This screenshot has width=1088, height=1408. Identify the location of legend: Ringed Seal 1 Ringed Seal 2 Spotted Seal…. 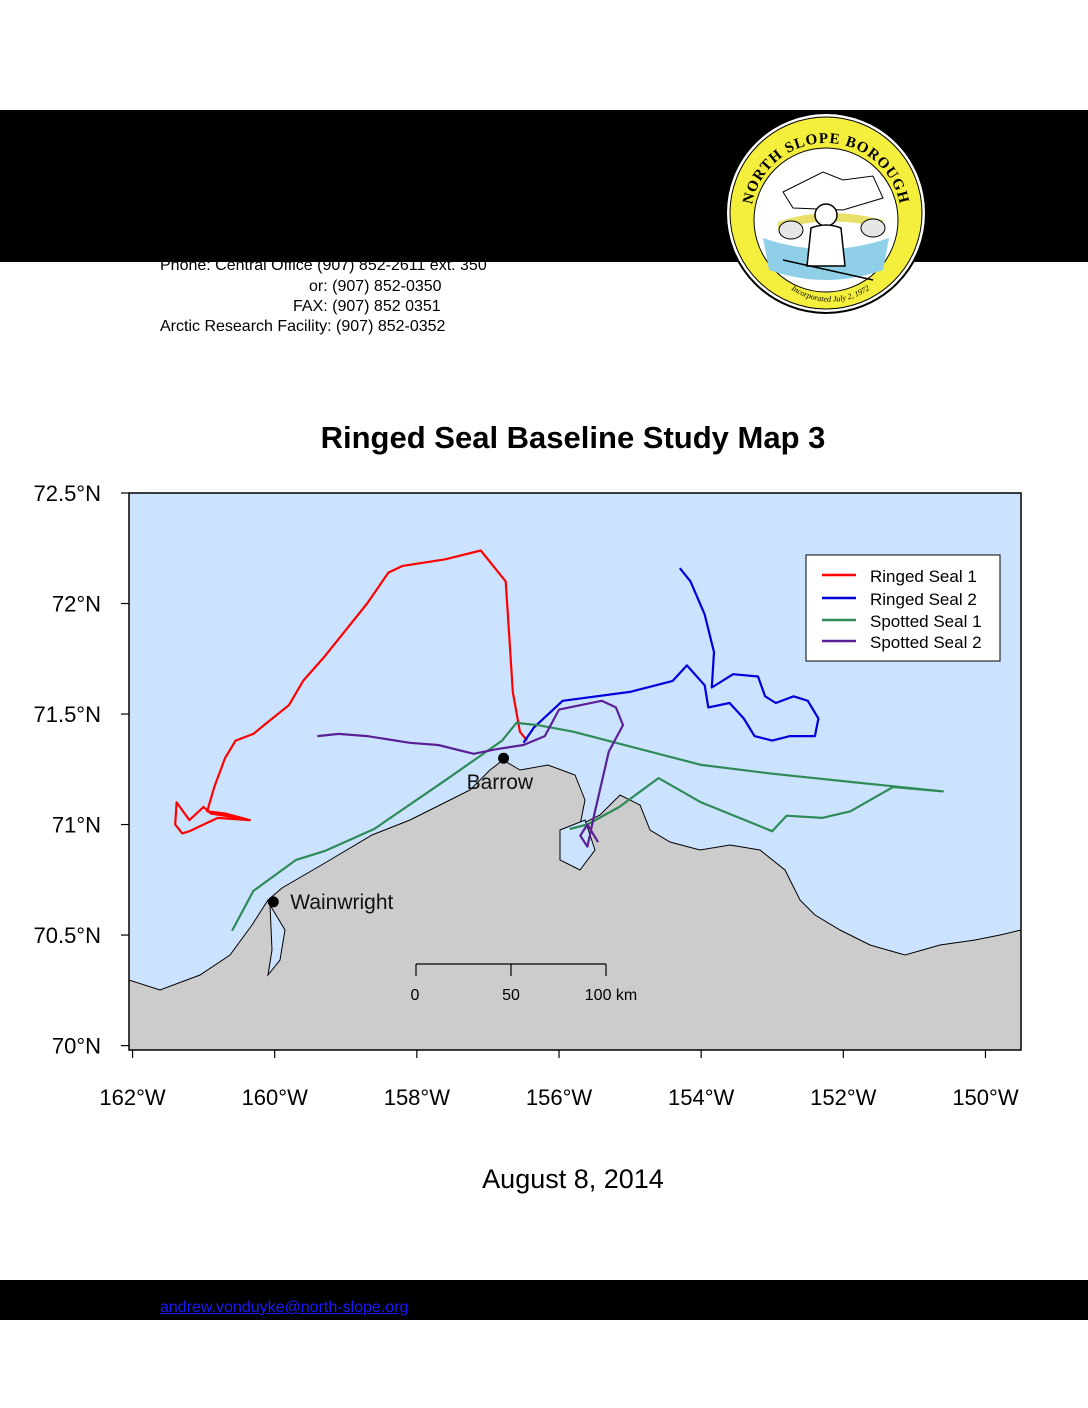
(903, 608).